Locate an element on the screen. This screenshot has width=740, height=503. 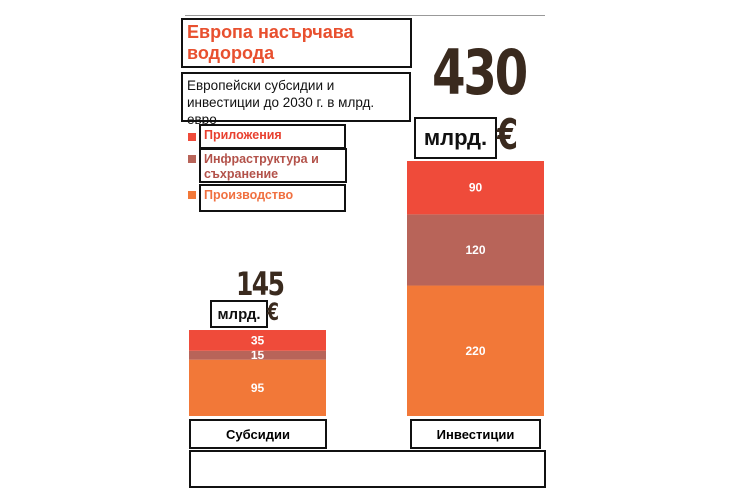
data-label-investments-applications: 90 is located at coordinates (476, 188).